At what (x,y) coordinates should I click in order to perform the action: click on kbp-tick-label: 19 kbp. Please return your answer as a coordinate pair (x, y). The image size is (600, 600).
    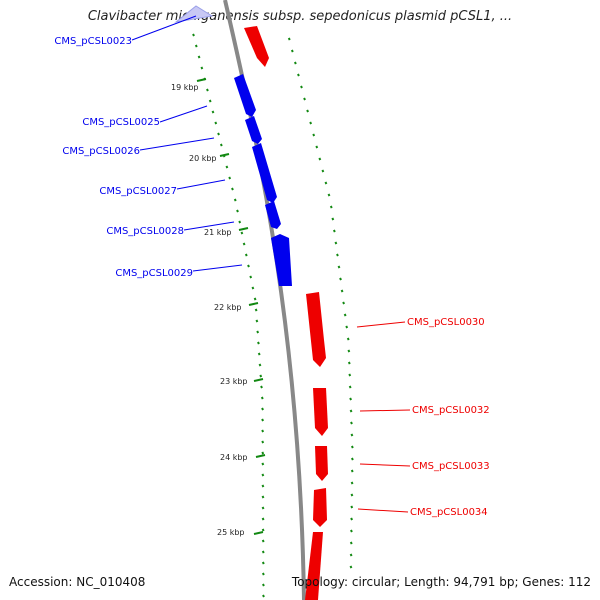
    Looking at the image, I should click on (185, 87).